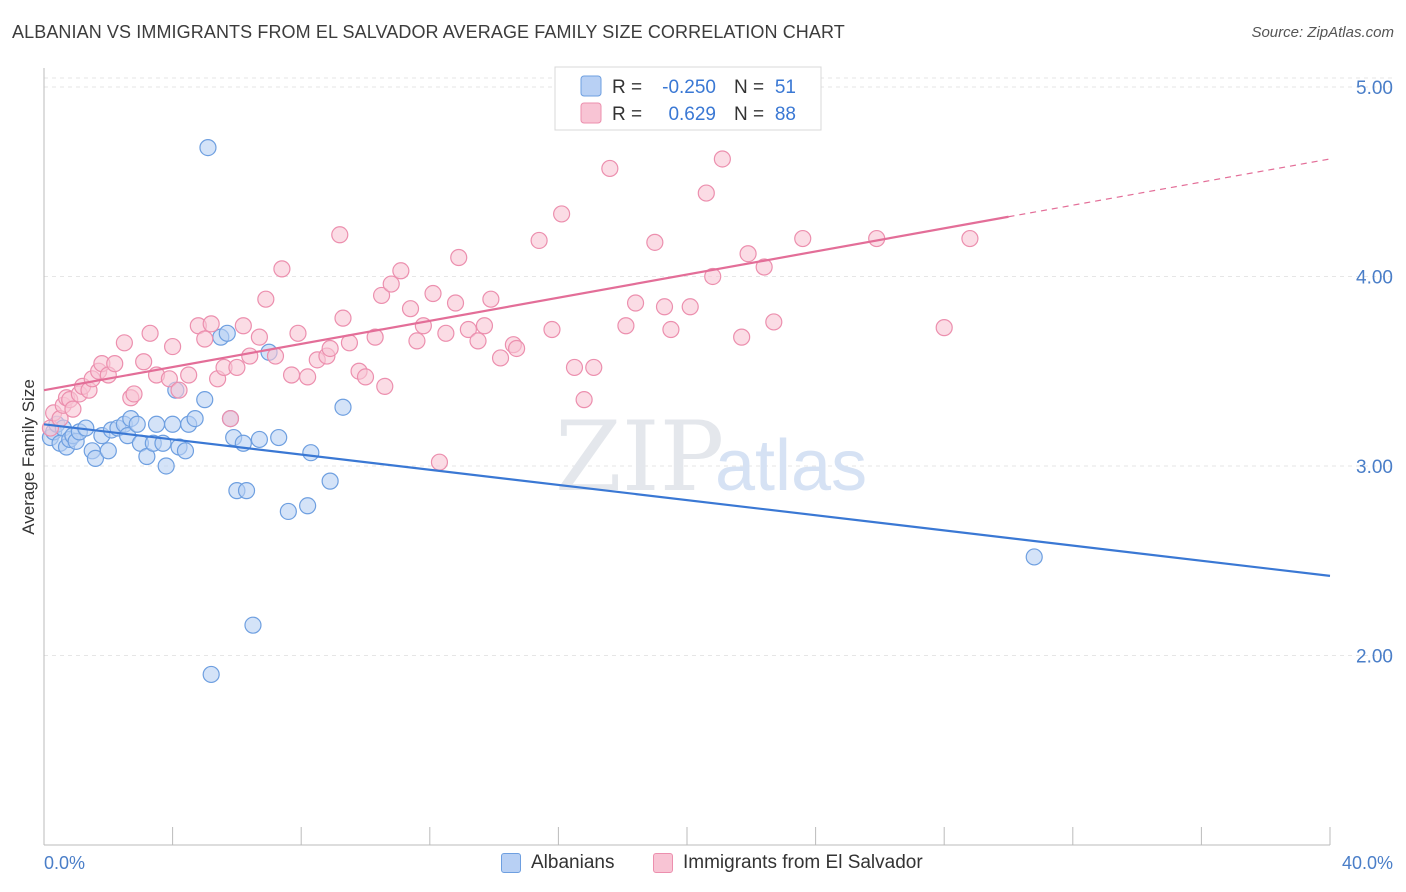 The width and height of the screenshot is (1406, 892). I want to click on legend-item-el-salvador: Immigrants from El Salvador, so click(788, 863).